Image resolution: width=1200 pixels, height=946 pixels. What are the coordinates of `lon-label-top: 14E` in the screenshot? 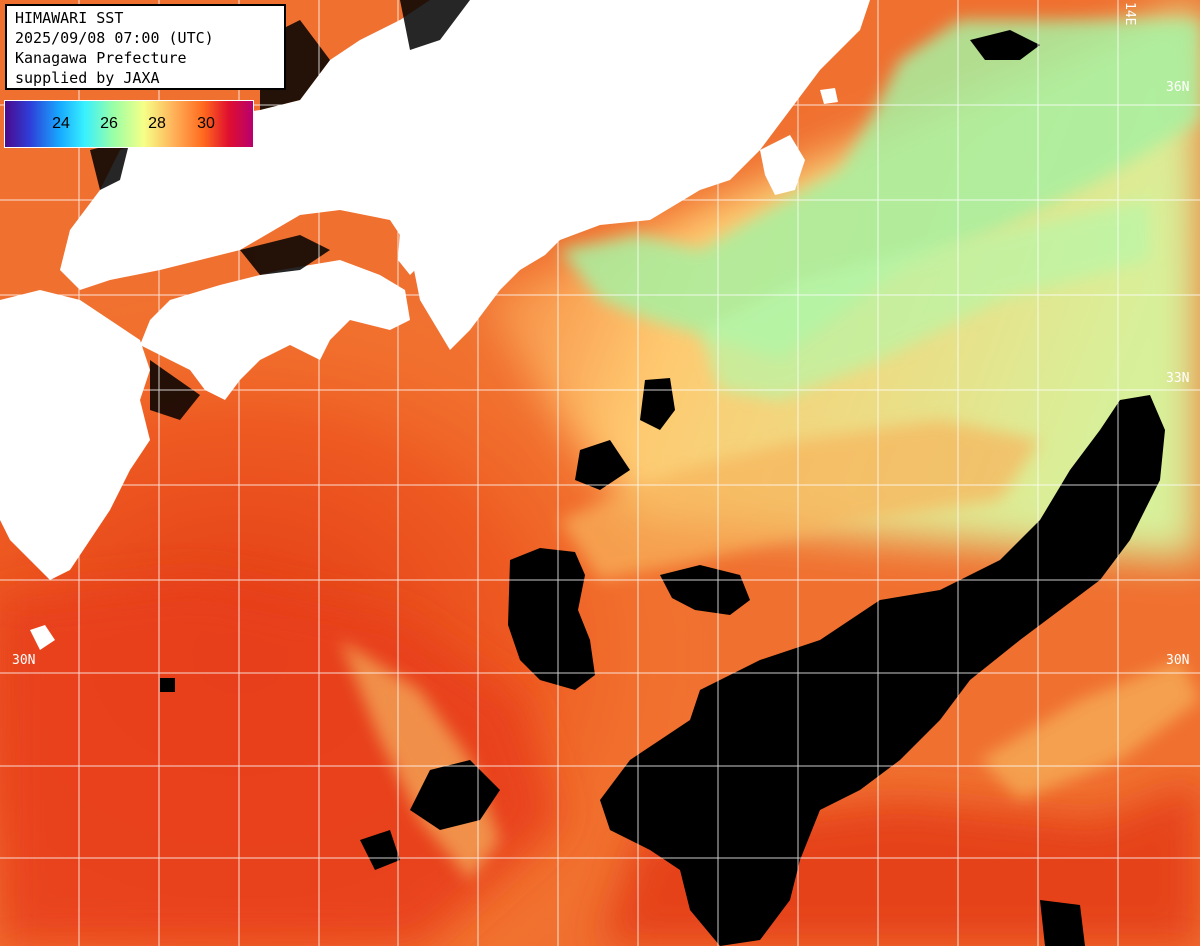 It's located at (1129, 14).